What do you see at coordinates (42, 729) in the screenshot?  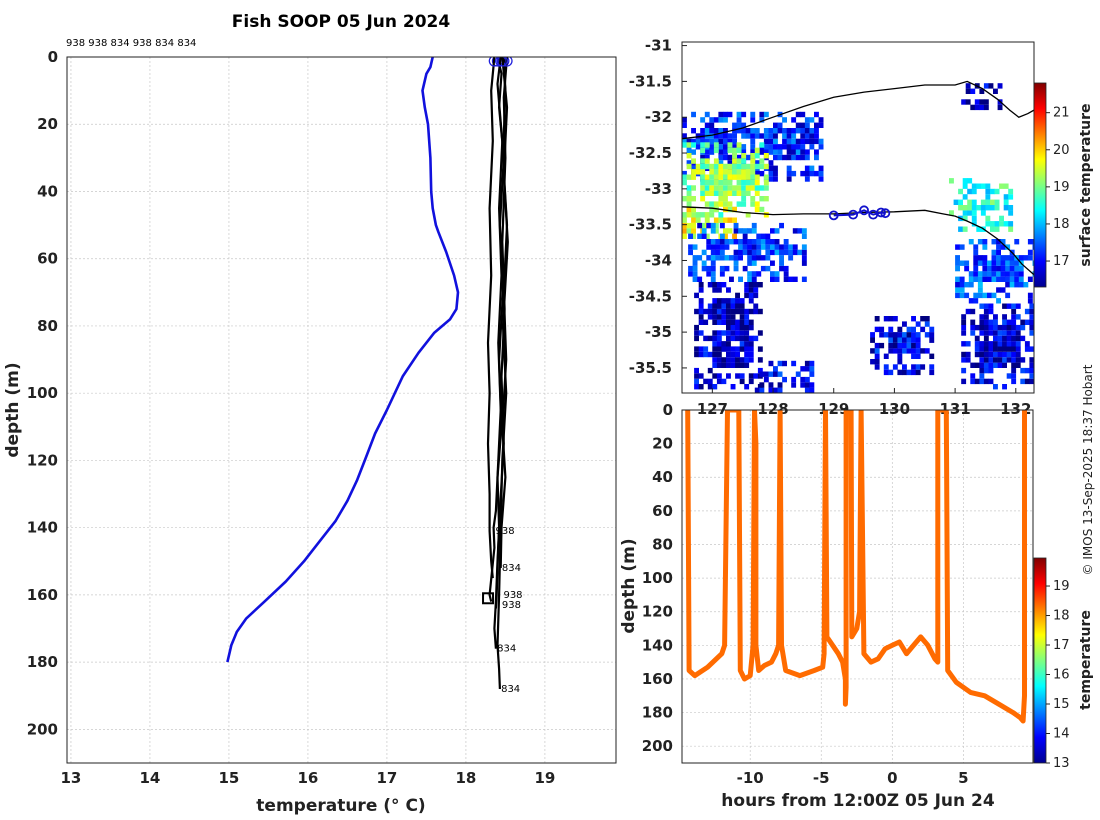 I see `profile-y-tick-label: 200` at bounding box center [42, 729].